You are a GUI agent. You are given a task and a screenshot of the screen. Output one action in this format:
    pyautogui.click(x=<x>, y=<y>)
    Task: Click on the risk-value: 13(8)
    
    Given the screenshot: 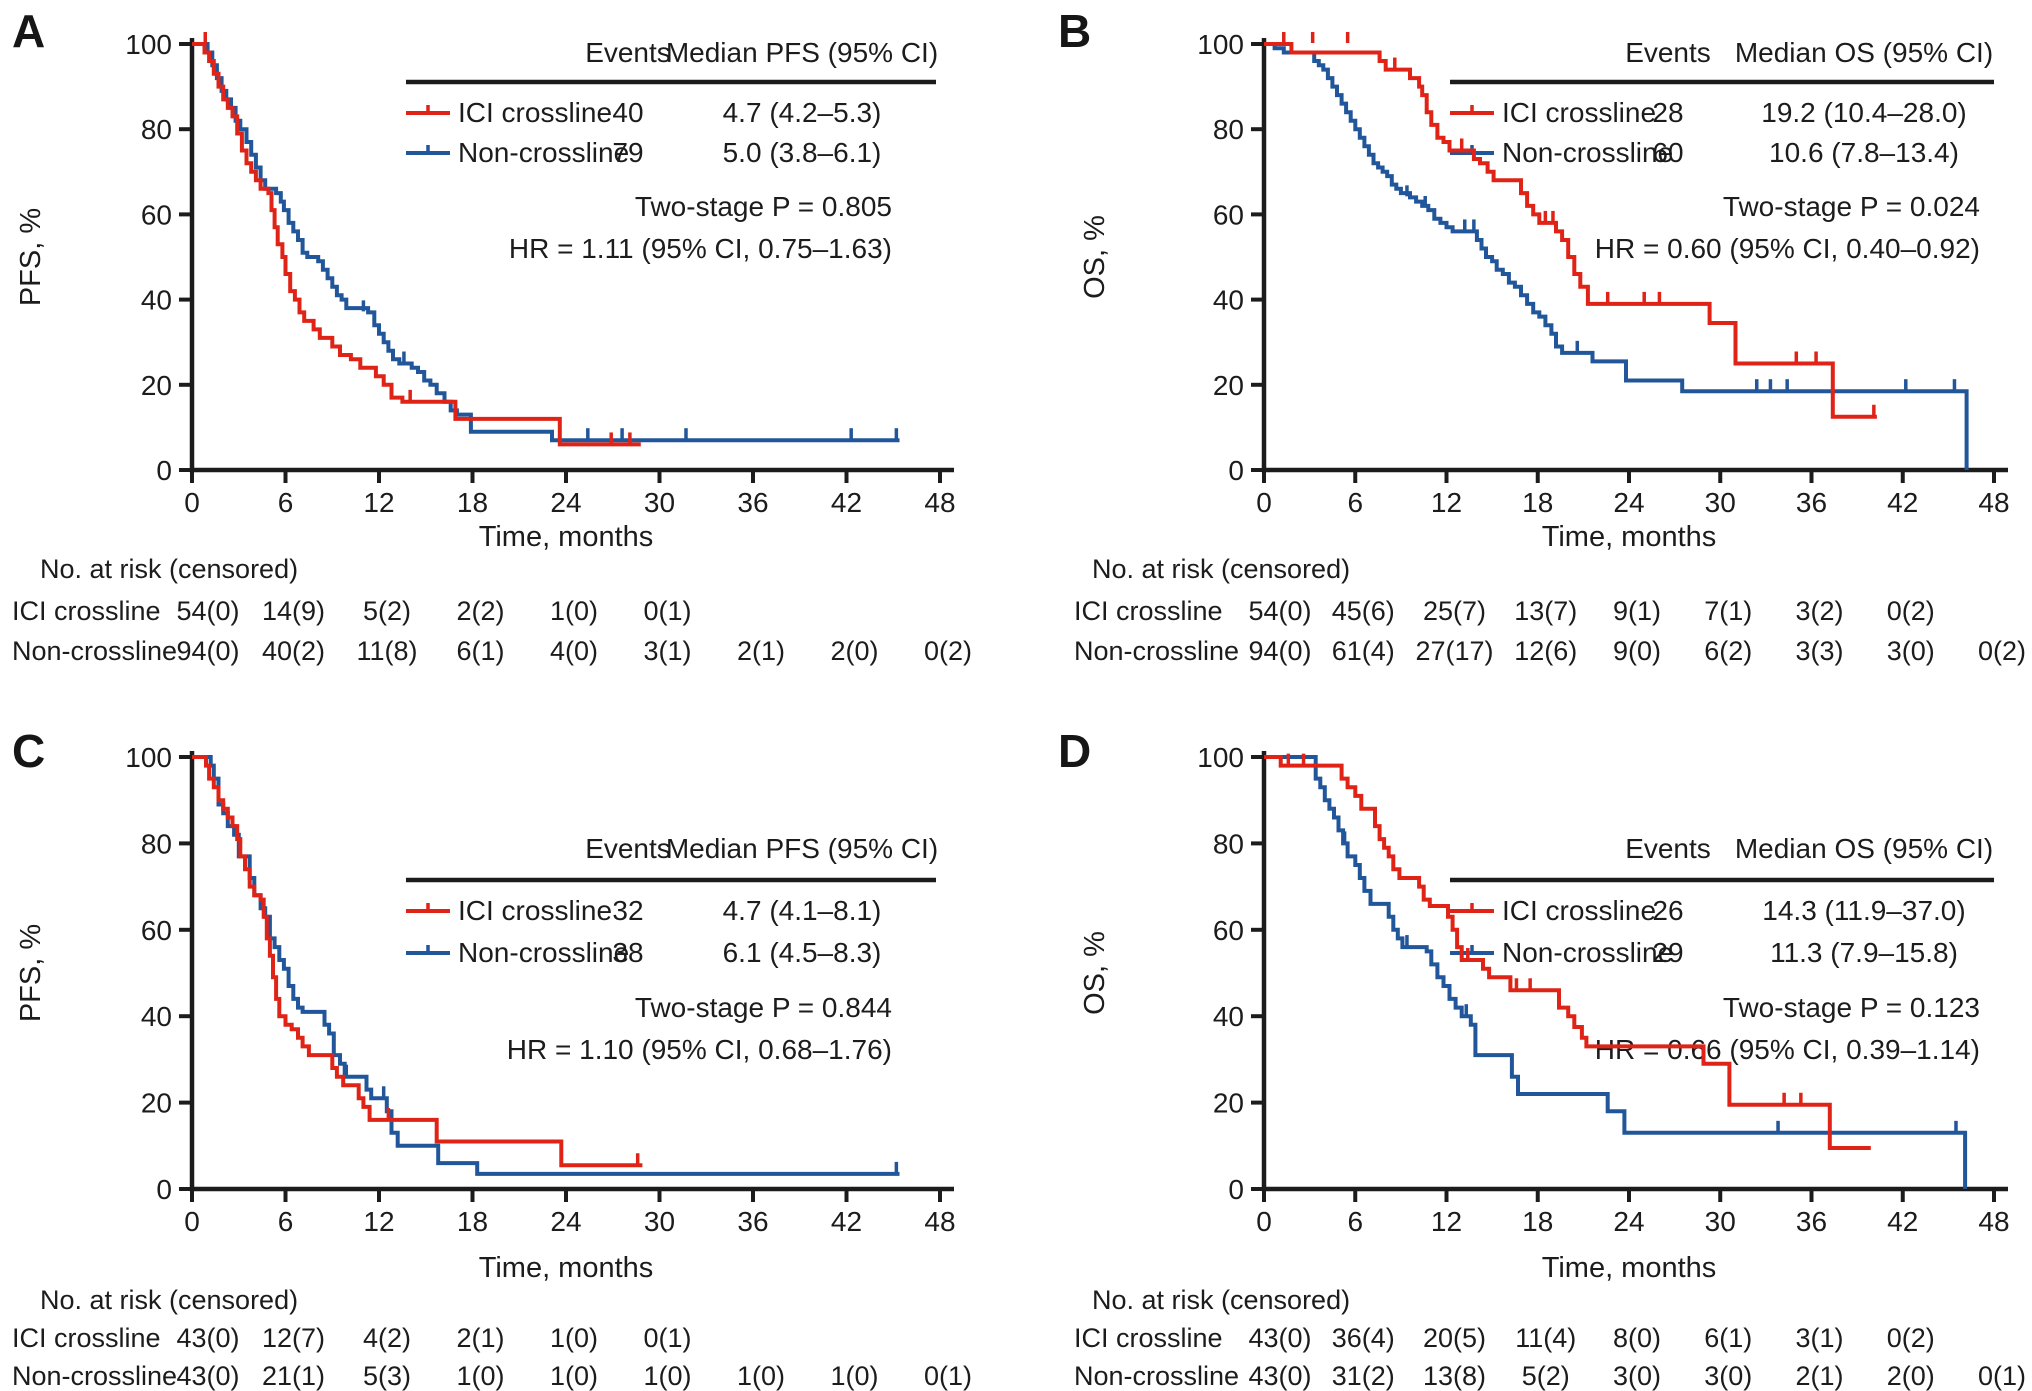 What is the action you would take?
    pyautogui.click(x=1454, y=1376)
    